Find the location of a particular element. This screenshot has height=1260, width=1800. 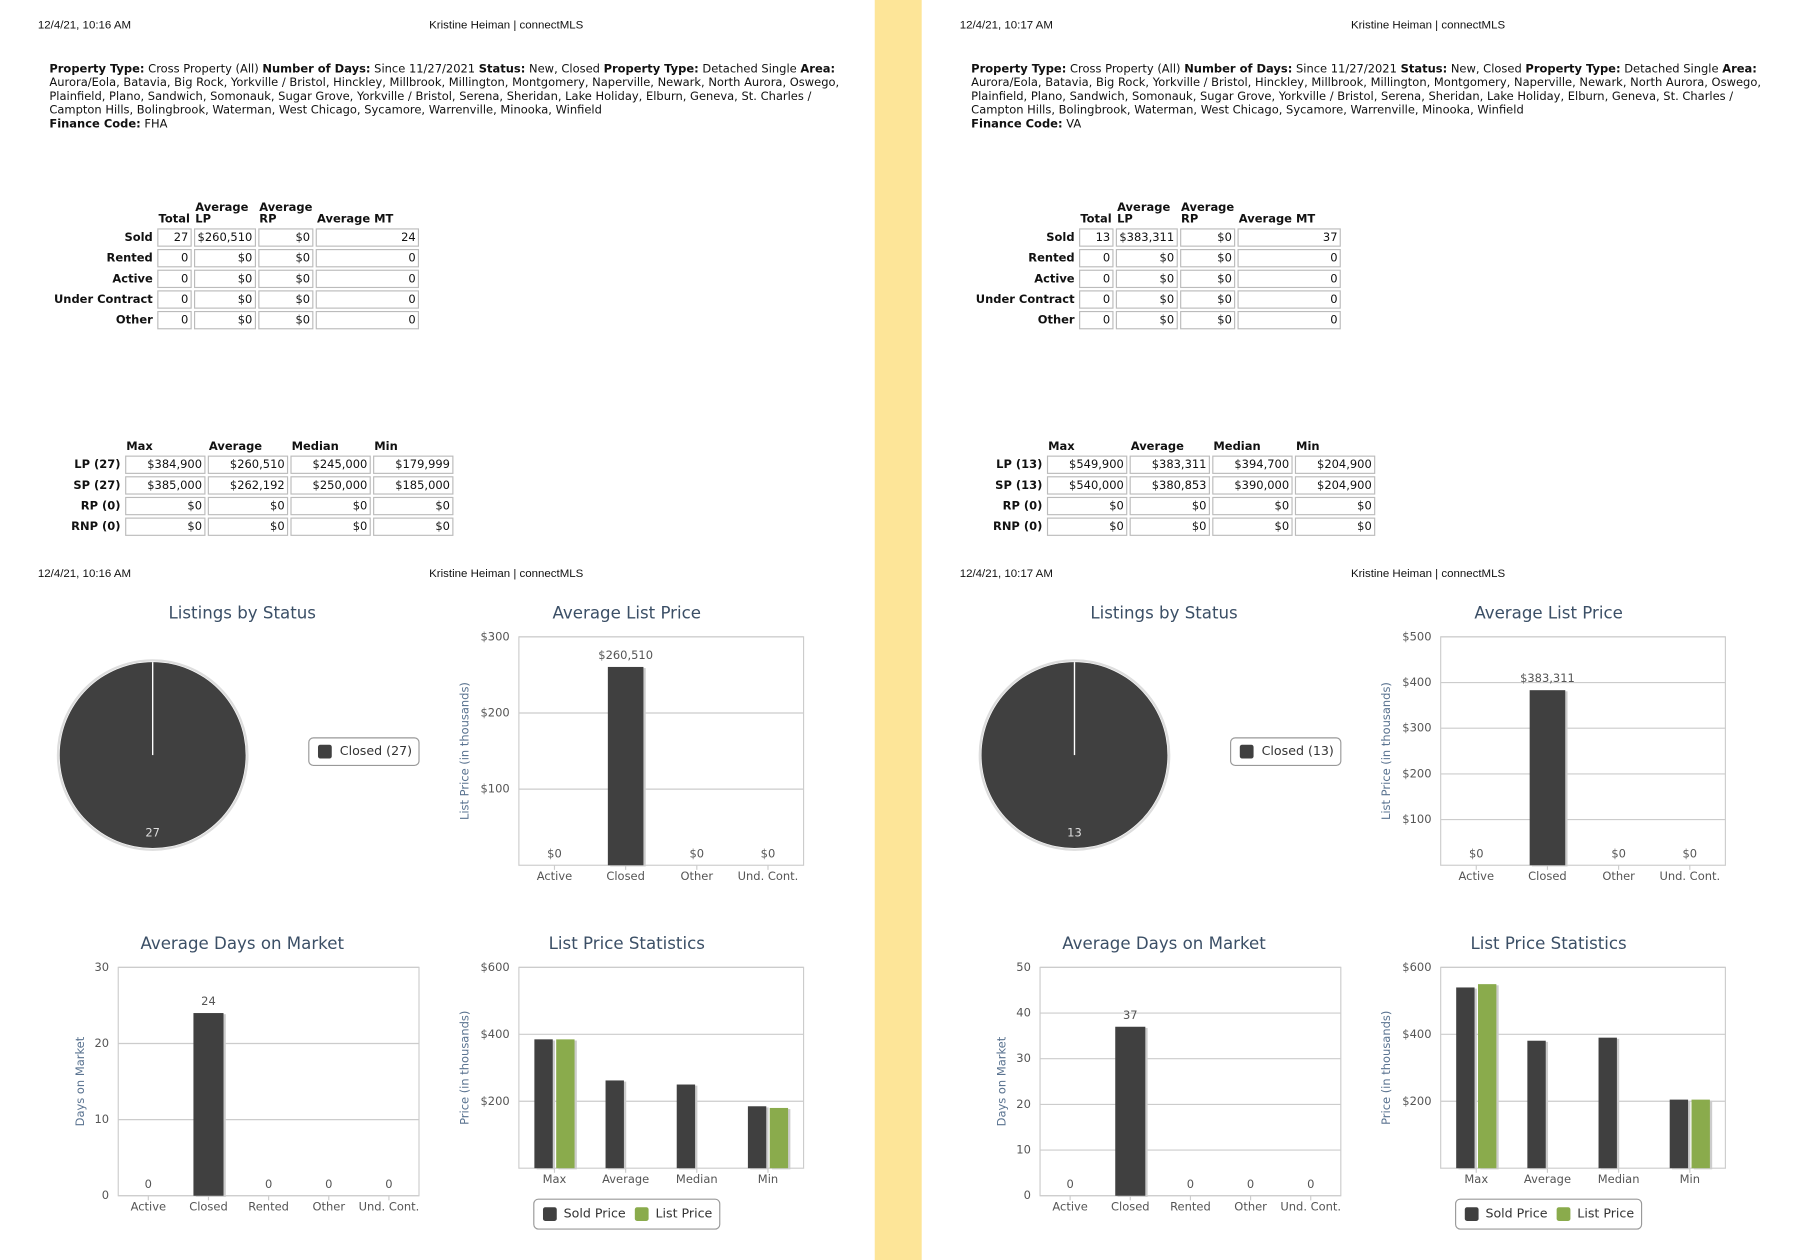

table-row: LP (27) $384,900 $260,510 $245,000 $179,999 is located at coordinates (261, 464).